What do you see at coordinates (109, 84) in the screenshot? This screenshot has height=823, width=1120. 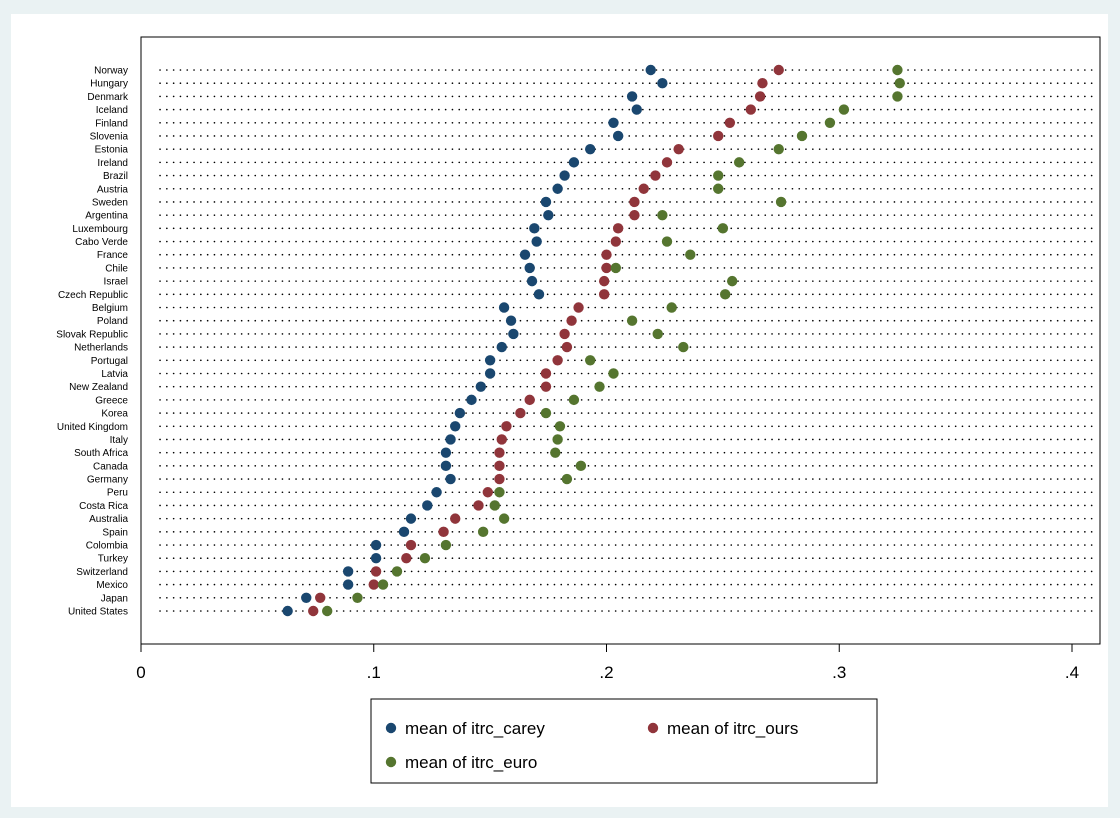 I see `category-label: Hungary` at bounding box center [109, 84].